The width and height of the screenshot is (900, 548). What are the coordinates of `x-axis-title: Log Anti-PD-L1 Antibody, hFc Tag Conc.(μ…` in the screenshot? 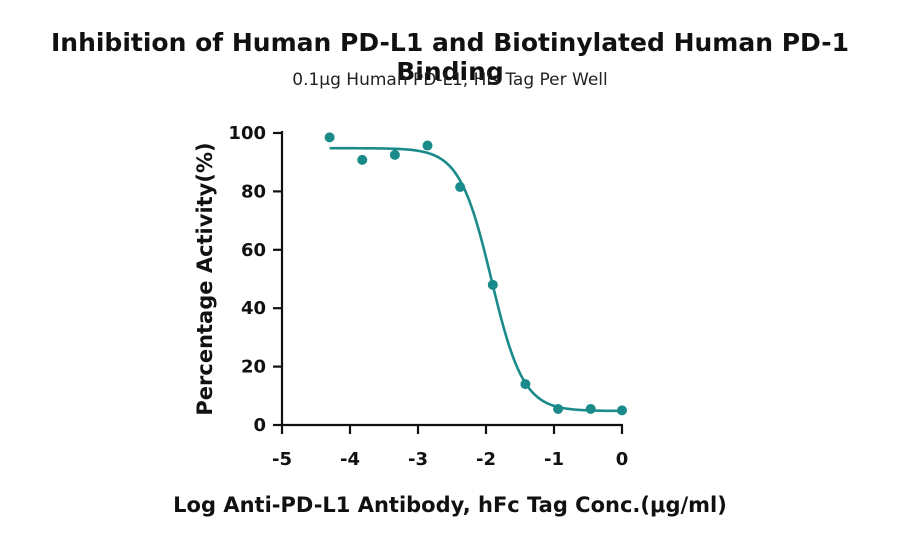 It's located at (450, 505).